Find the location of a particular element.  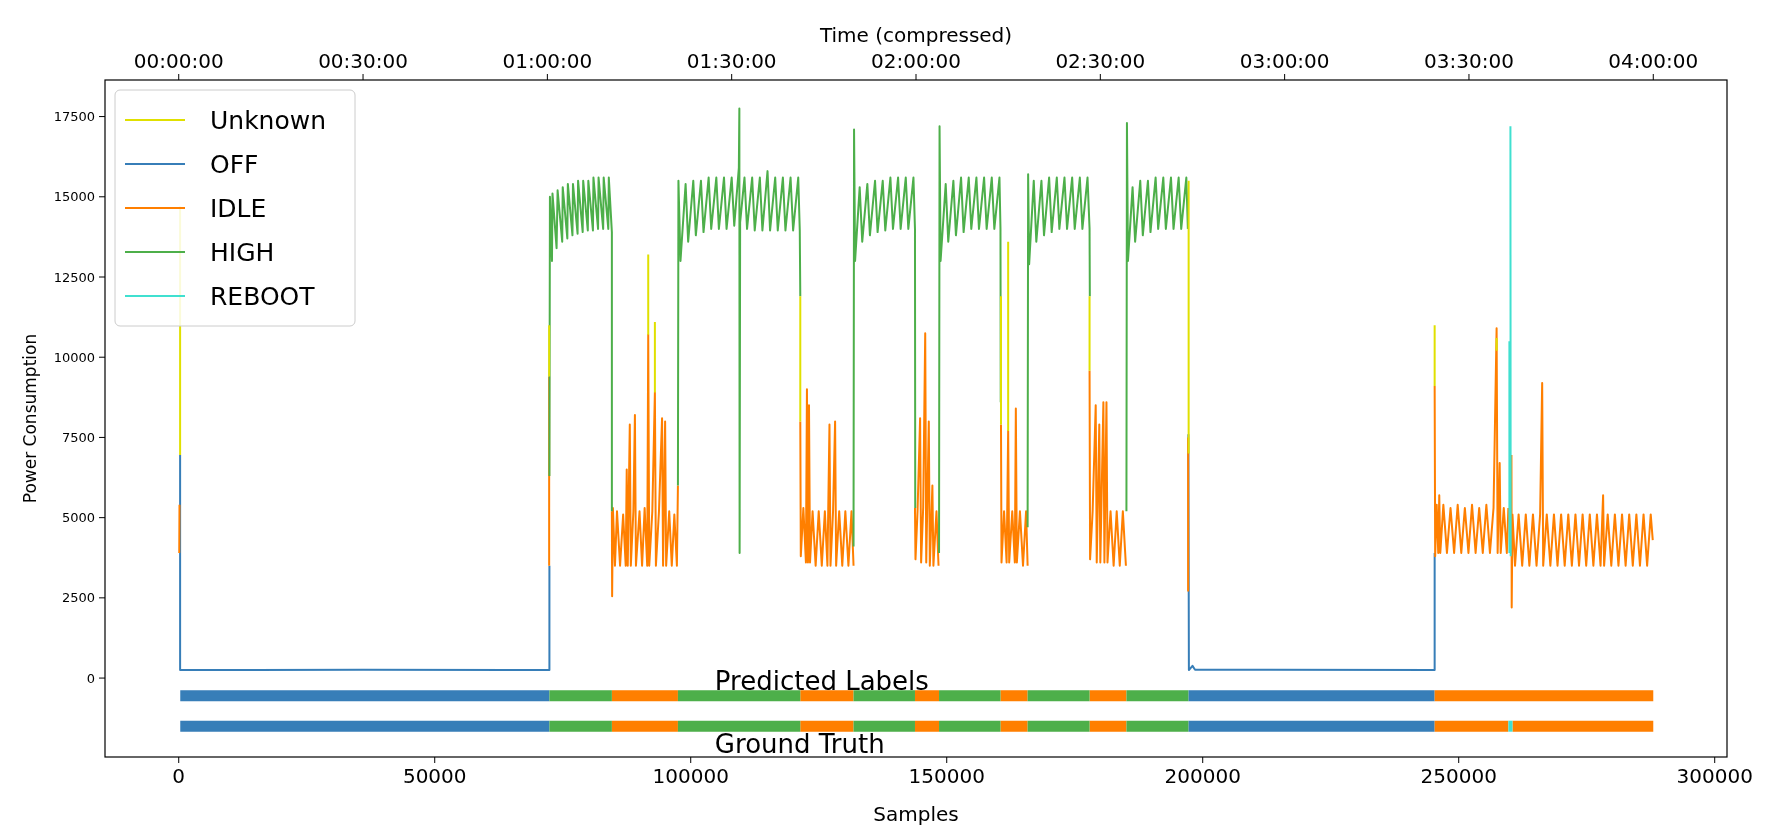

y-axis-title: Power Consumption is located at coordinates (30, 418).